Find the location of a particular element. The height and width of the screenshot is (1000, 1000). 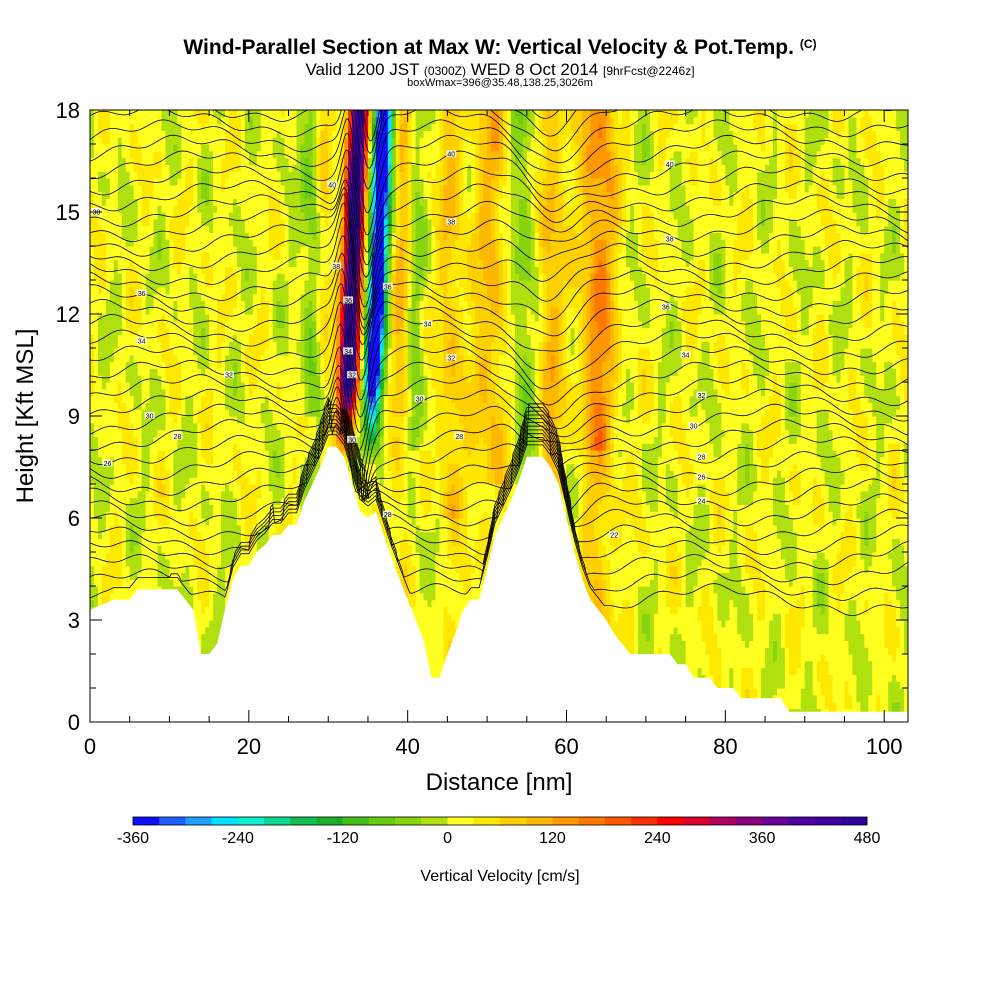

y-tick-label: 9 is located at coordinates (74, 416).